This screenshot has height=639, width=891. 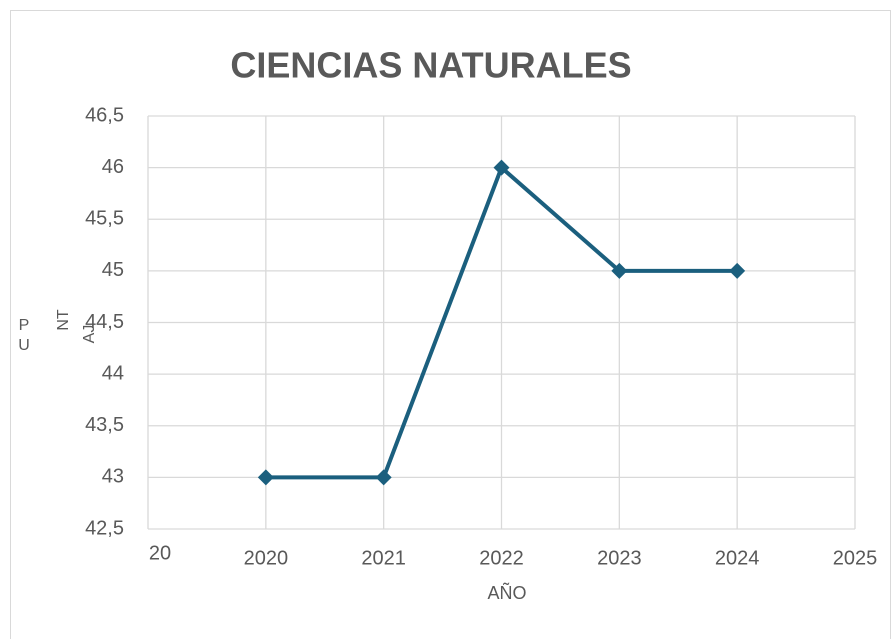 I want to click on y-tick-label: 43,5, so click(x=104, y=425).